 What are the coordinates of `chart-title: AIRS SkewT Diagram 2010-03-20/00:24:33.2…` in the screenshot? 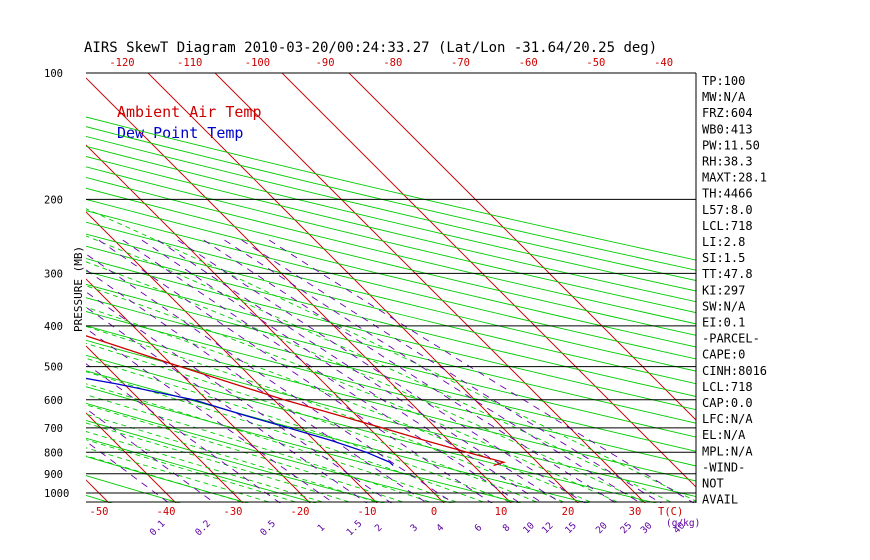 It's located at (370, 48).